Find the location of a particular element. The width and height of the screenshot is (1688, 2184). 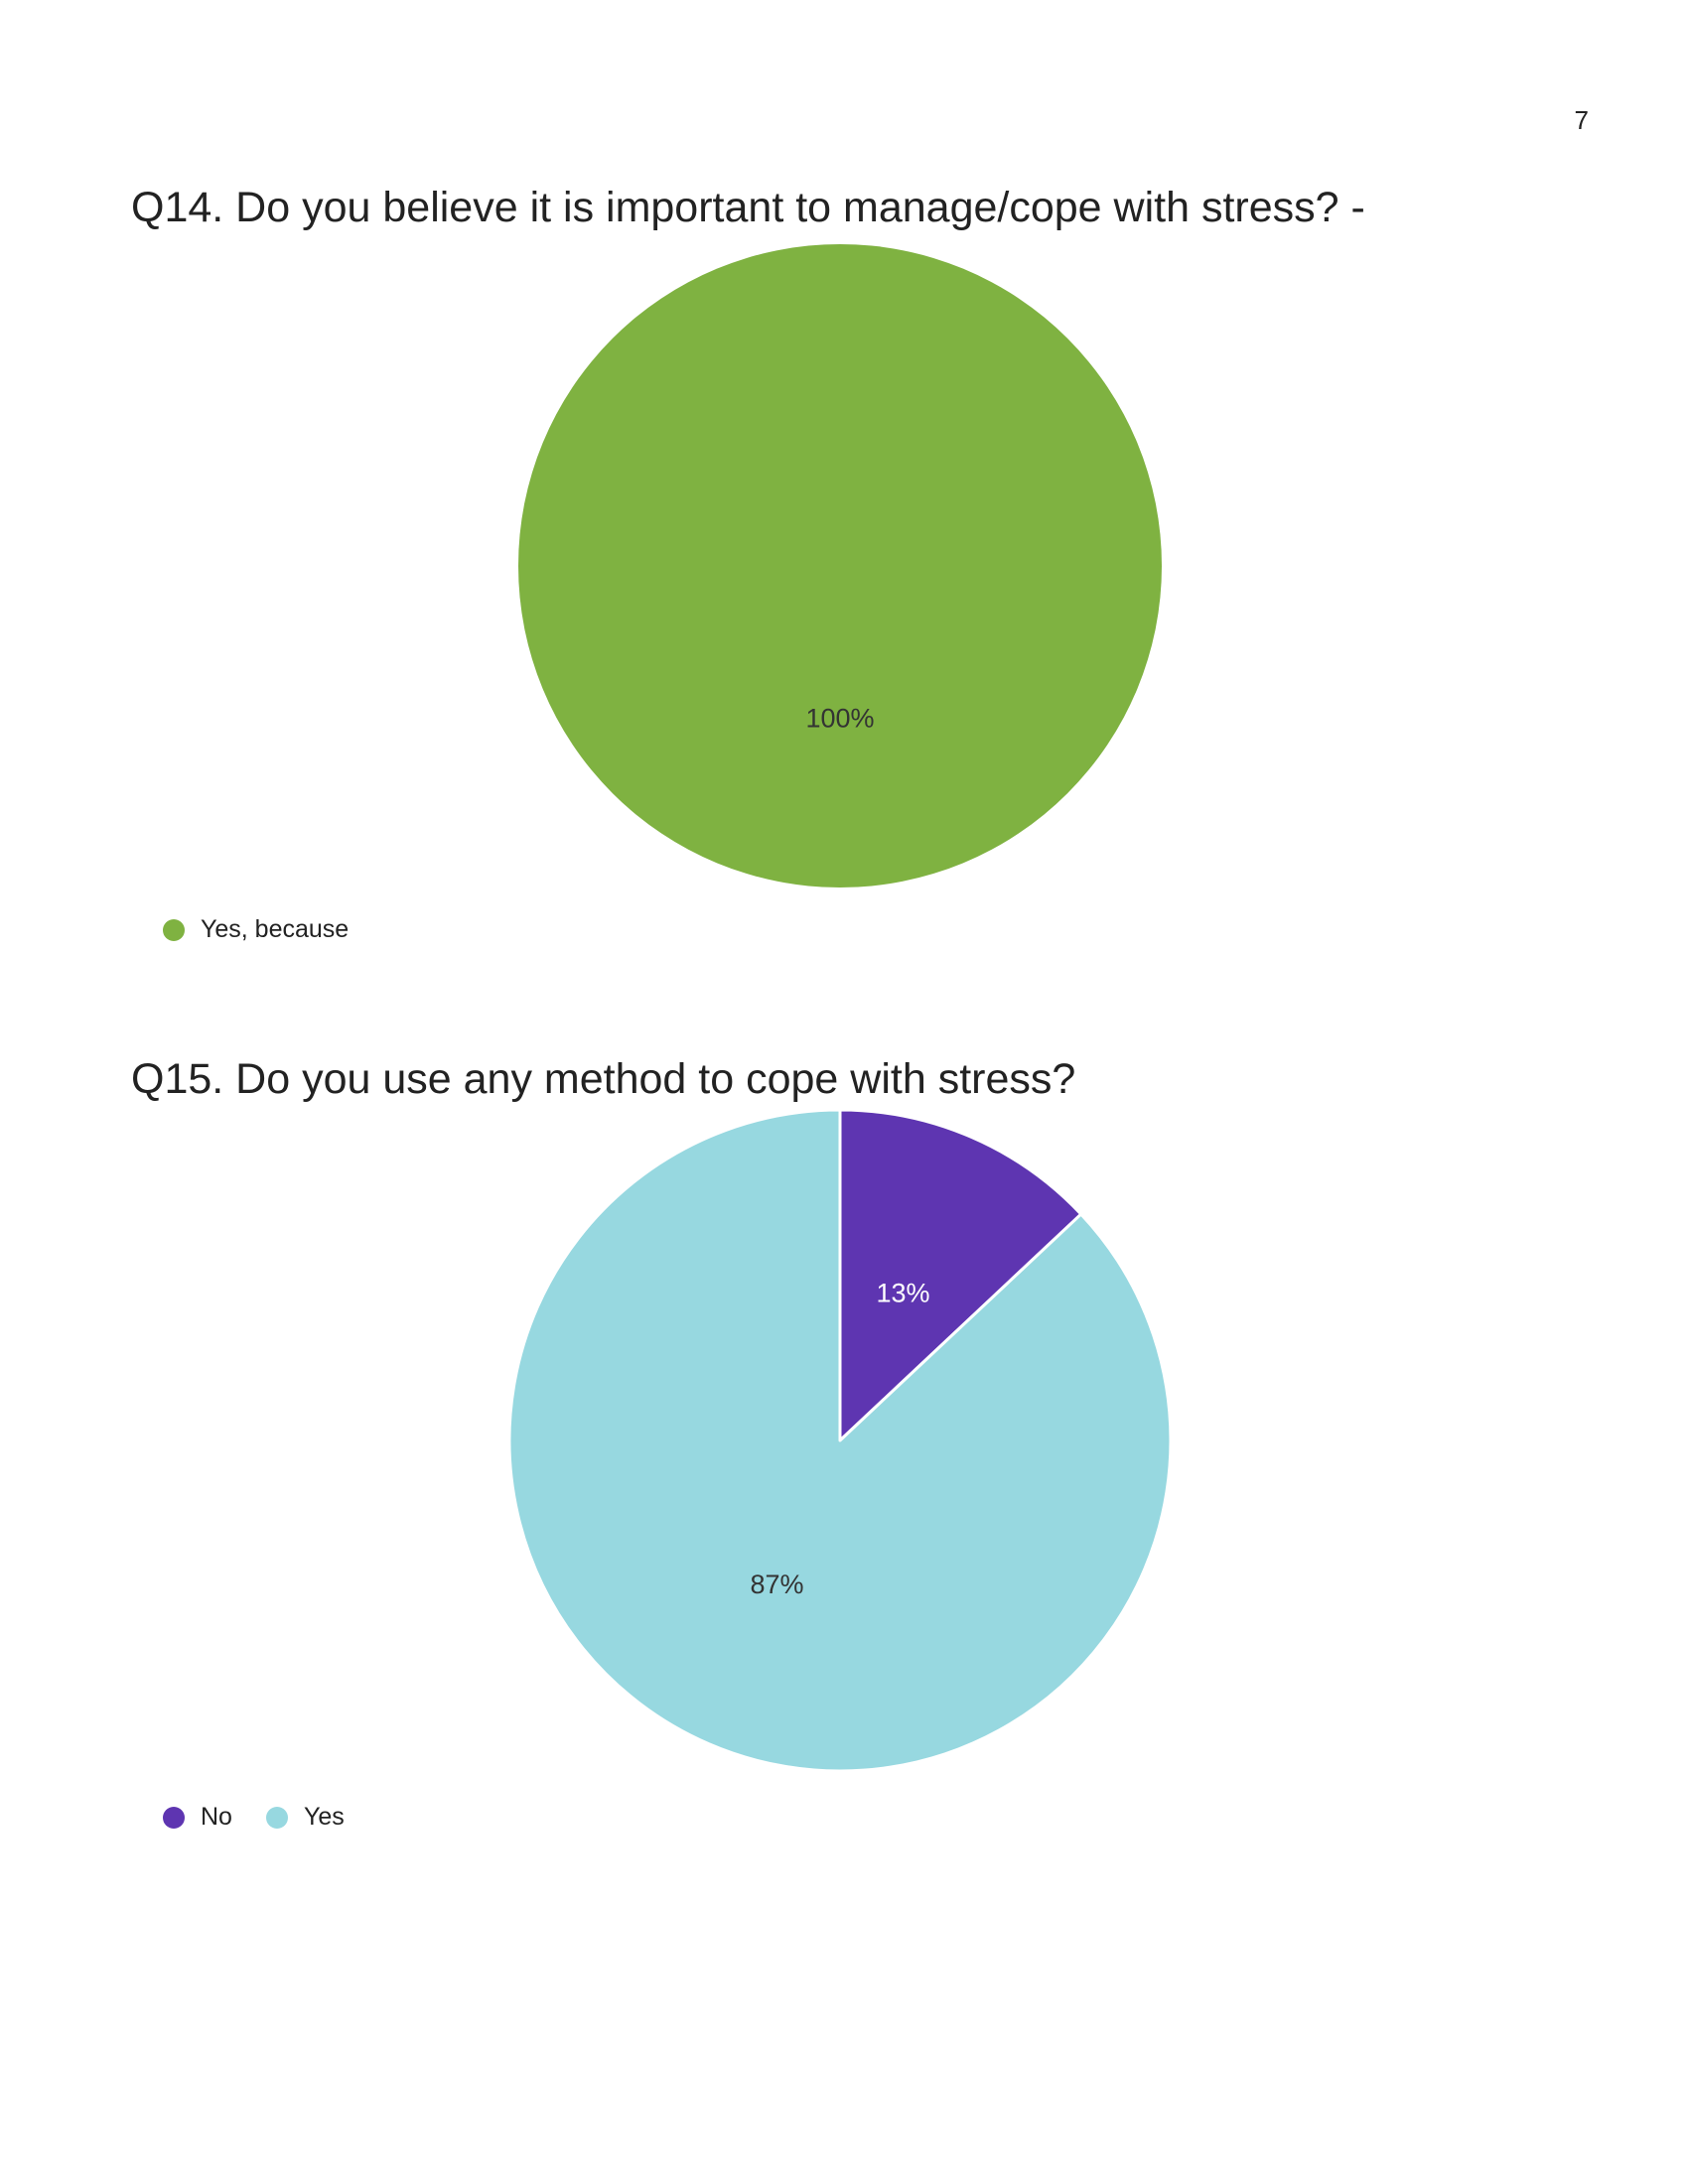

q15-slice-no is located at coordinates (960, 1275).